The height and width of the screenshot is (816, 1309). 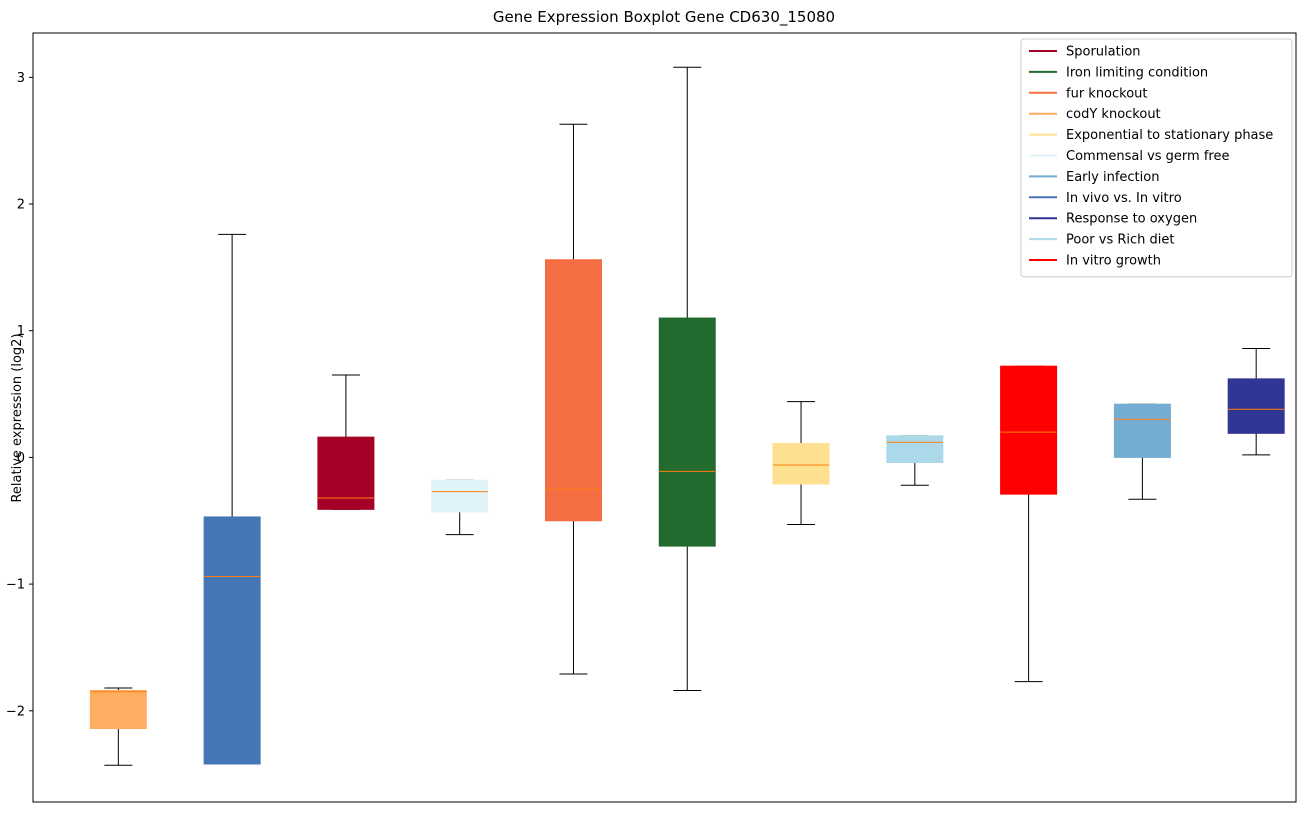 What do you see at coordinates (21, 458) in the screenshot?
I see `y-tick-label: 0` at bounding box center [21, 458].